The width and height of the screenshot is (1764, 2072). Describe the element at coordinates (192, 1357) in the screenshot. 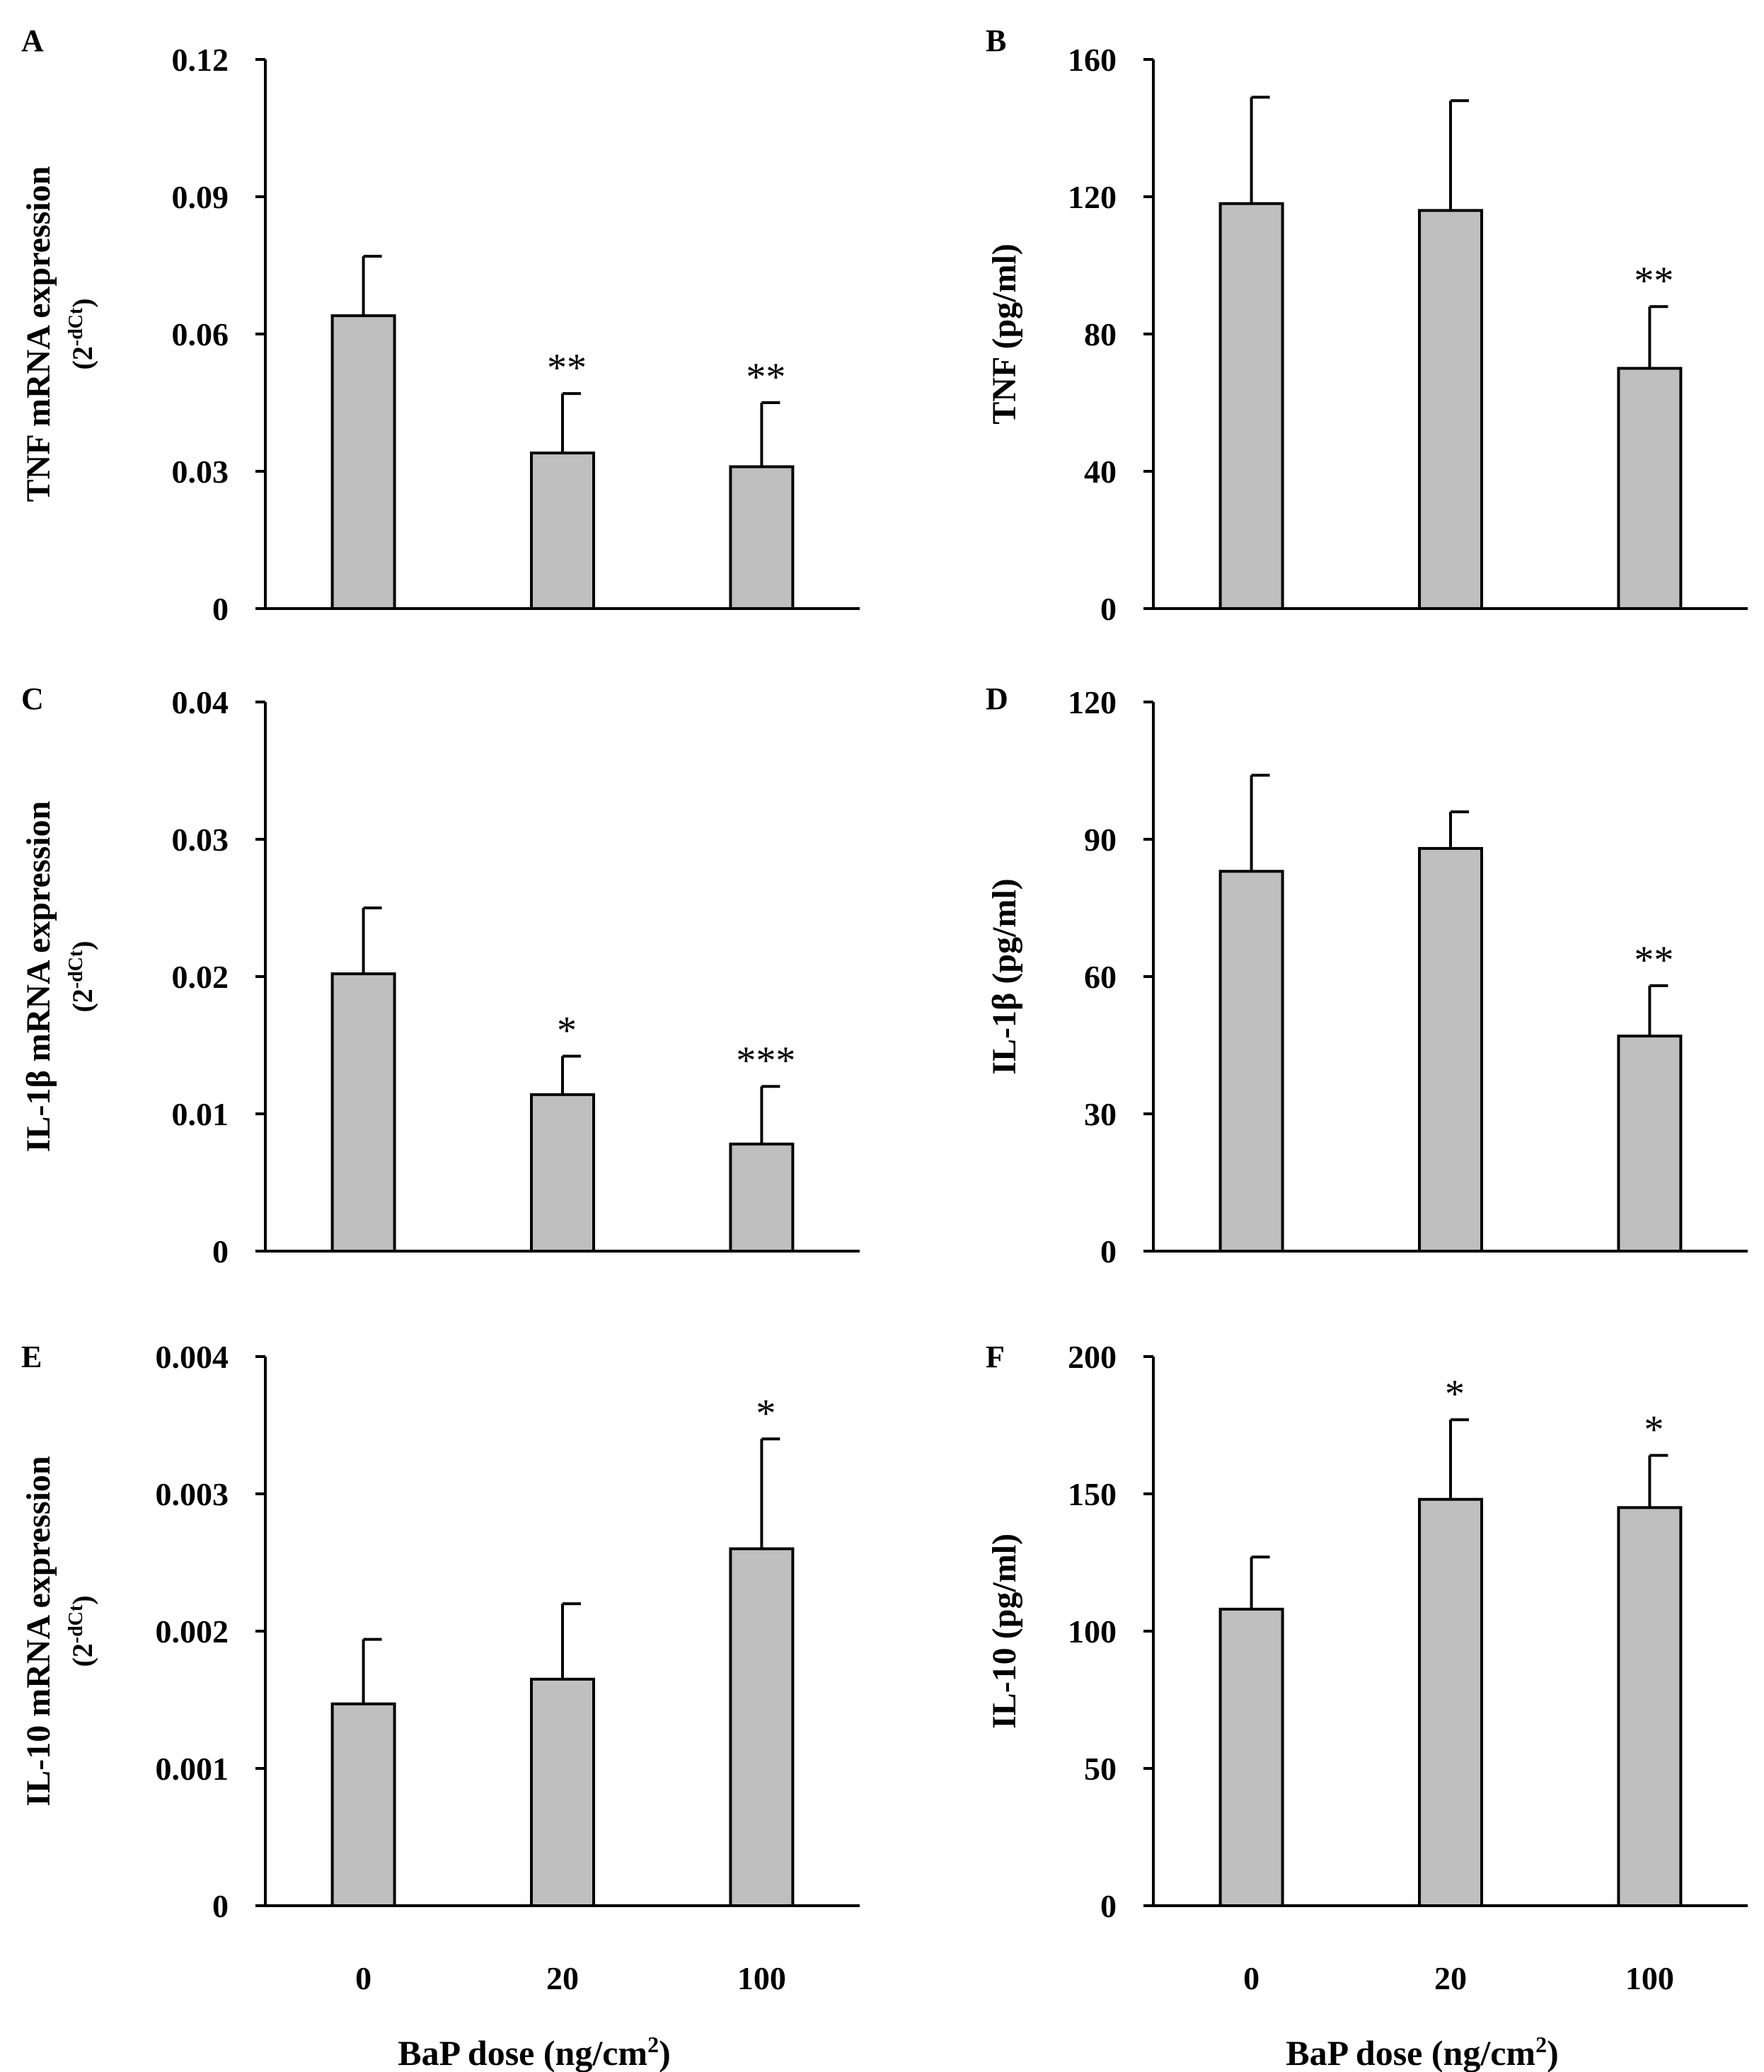

I see `y-tick-label: 0.004` at that location.